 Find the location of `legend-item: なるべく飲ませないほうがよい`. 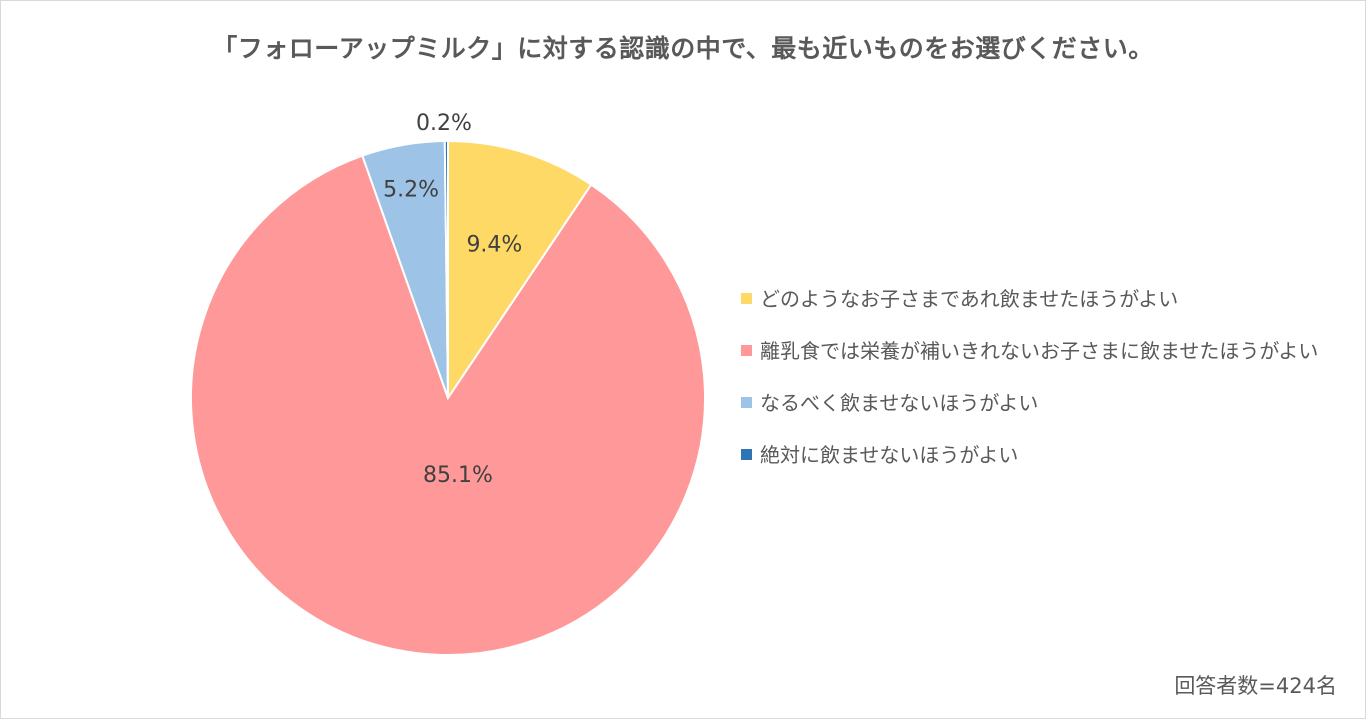

legend-item: なるべく飲ませないほうがよい is located at coordinates (889, 401).